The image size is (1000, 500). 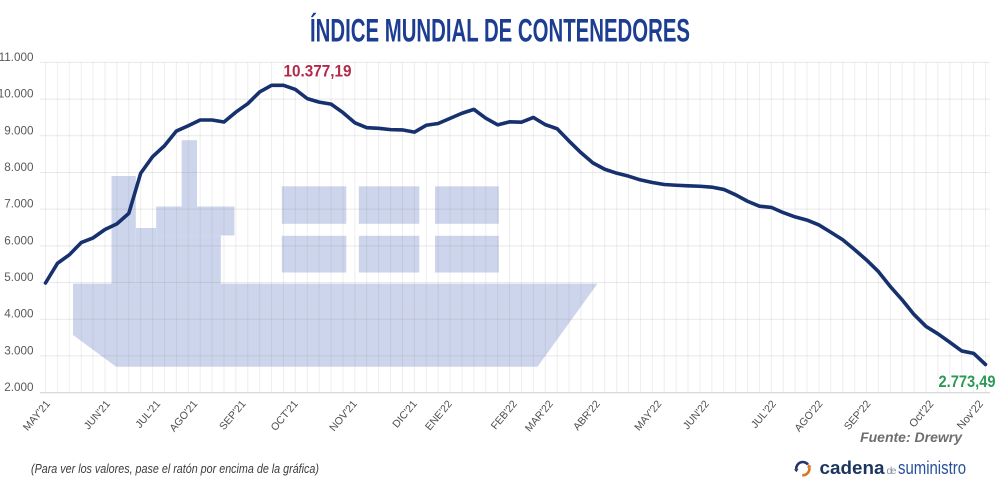 I want to click on svg-text: 11.000, so click(x=17, y=57).